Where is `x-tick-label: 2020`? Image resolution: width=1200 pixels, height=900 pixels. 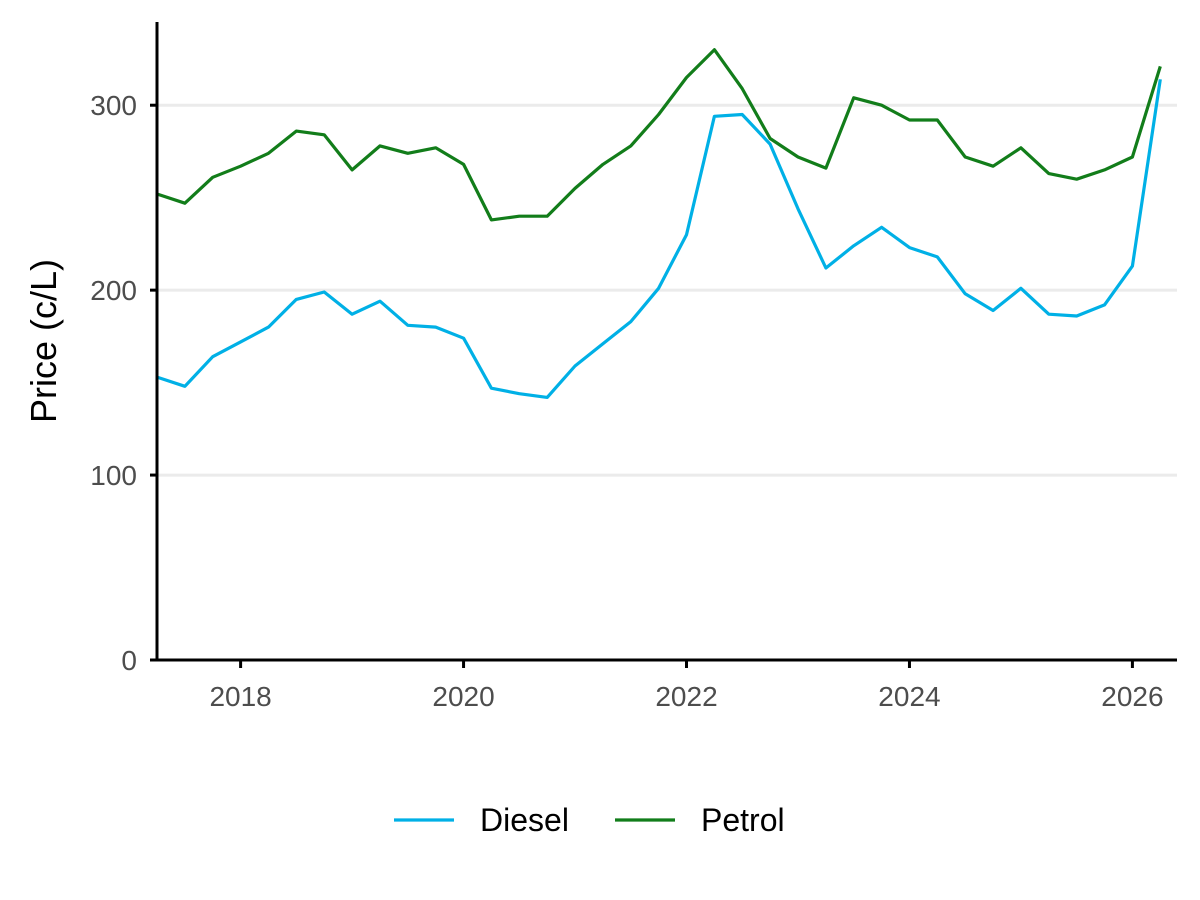 x-tick-label: 2020 is located at coordinates (463, 696).